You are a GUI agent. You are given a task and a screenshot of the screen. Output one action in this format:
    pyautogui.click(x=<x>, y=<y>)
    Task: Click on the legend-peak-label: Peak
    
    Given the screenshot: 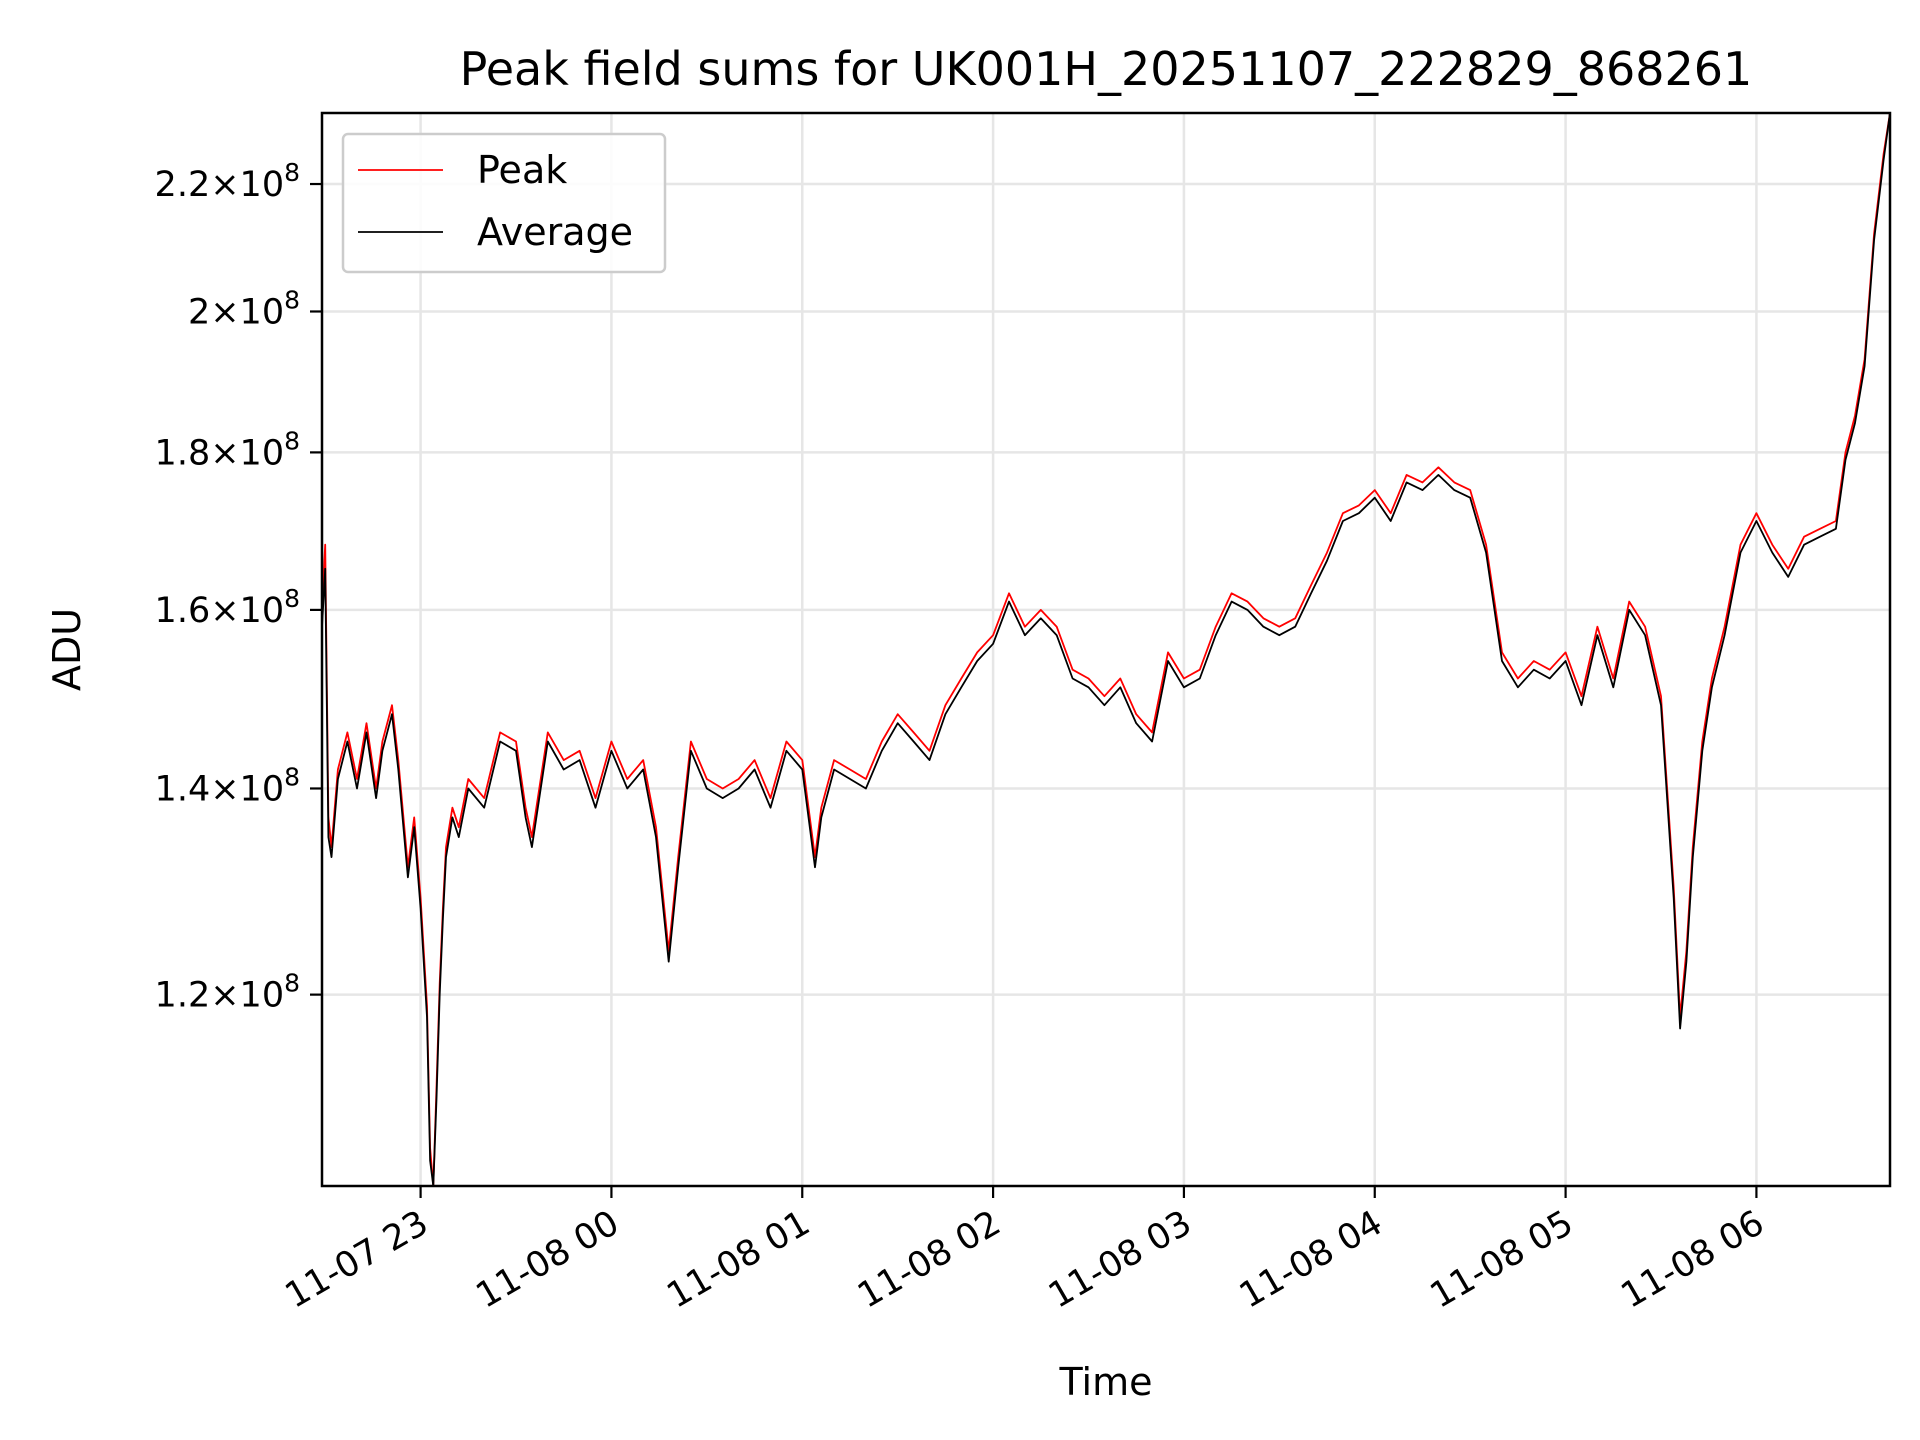 What is the action you would take?
    pyautogui.click(x=522, y=170)
    